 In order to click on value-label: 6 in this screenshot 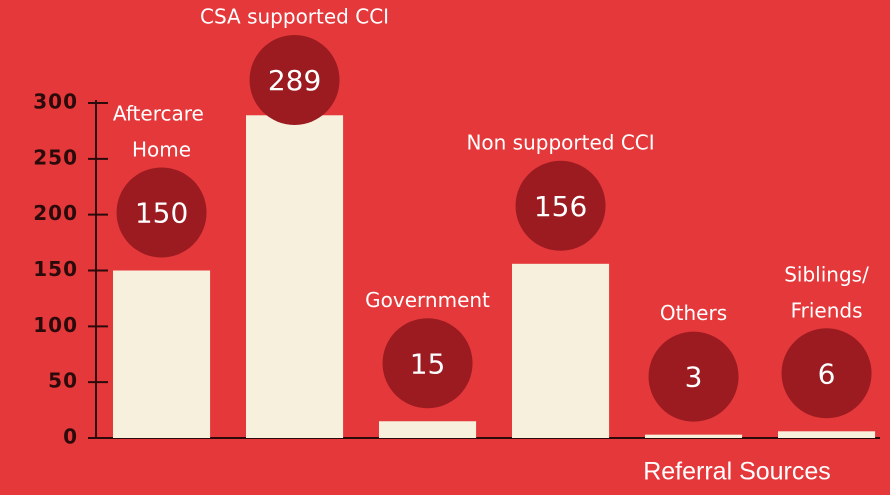, I will do `click(827, 373)`.